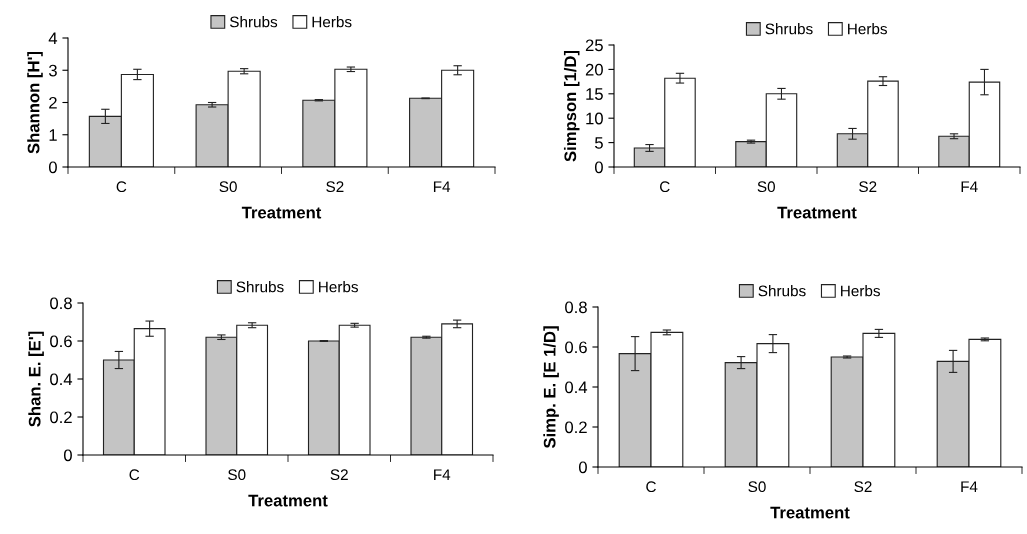 The height and width of the screenshot is (534, 1027). Describe the element at coordinates (35, 102) in the screenshot. I see `y-axis-title: Shannon [H']` at that location.